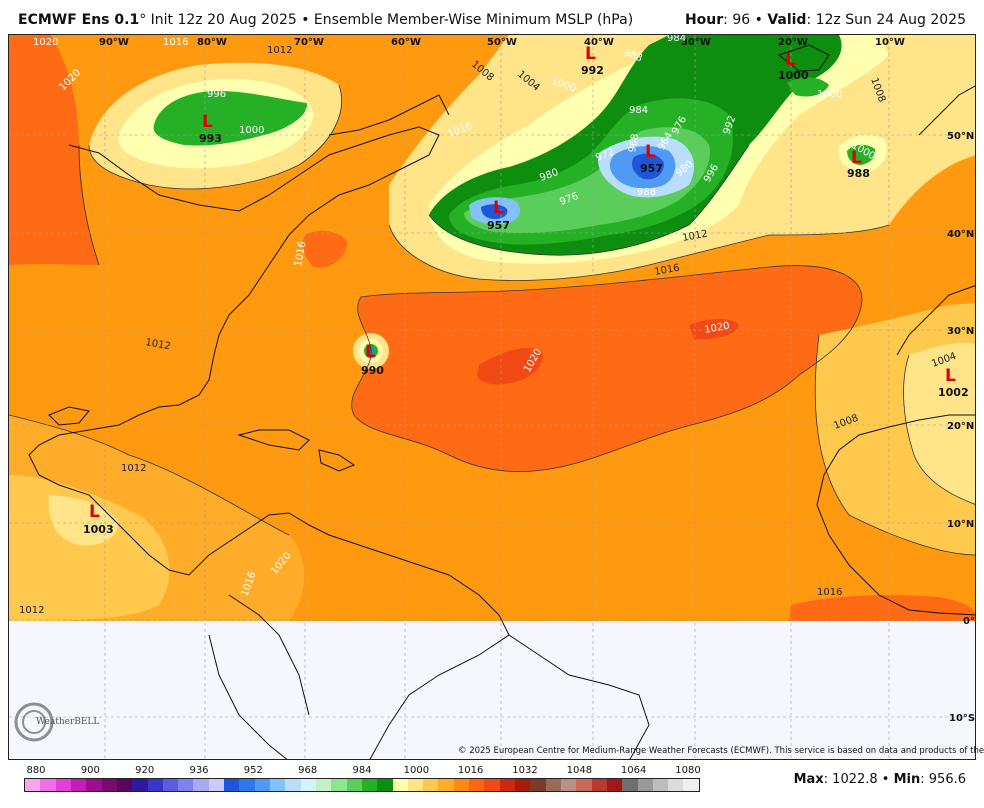 This screenshot has width=984, height=808. Describe the element at coordinates (36, 770) in the screenshot. I see `colorbar-tick-label: 880` at that location.